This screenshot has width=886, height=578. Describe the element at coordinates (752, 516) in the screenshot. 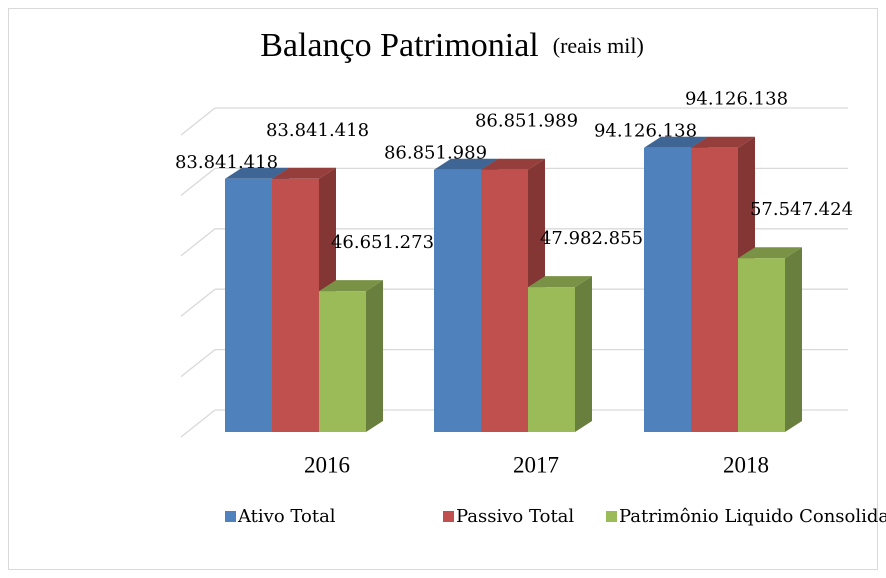

I see `legend-label: Patrimônio Liquido Consolidado` at that location.